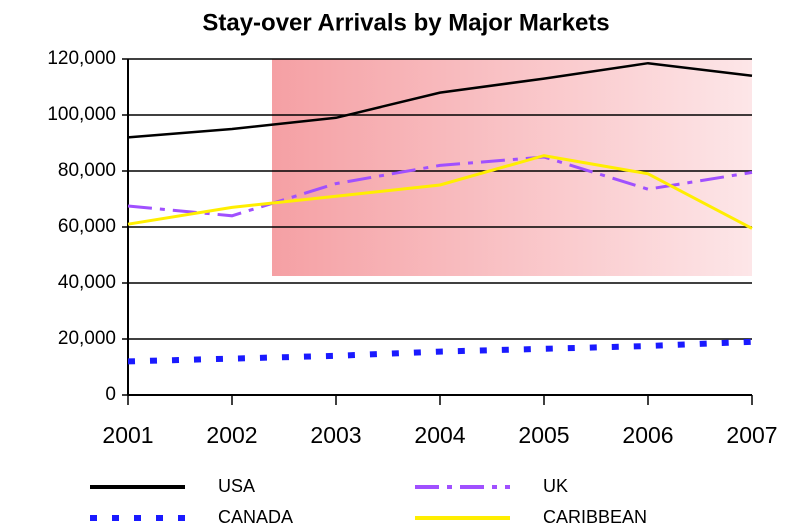 The image size is (787, 531). What do you see at coordinates (439, 435) in the screenshot?
I see `x-tick-label: 2004` at bounding box center [439, 435].